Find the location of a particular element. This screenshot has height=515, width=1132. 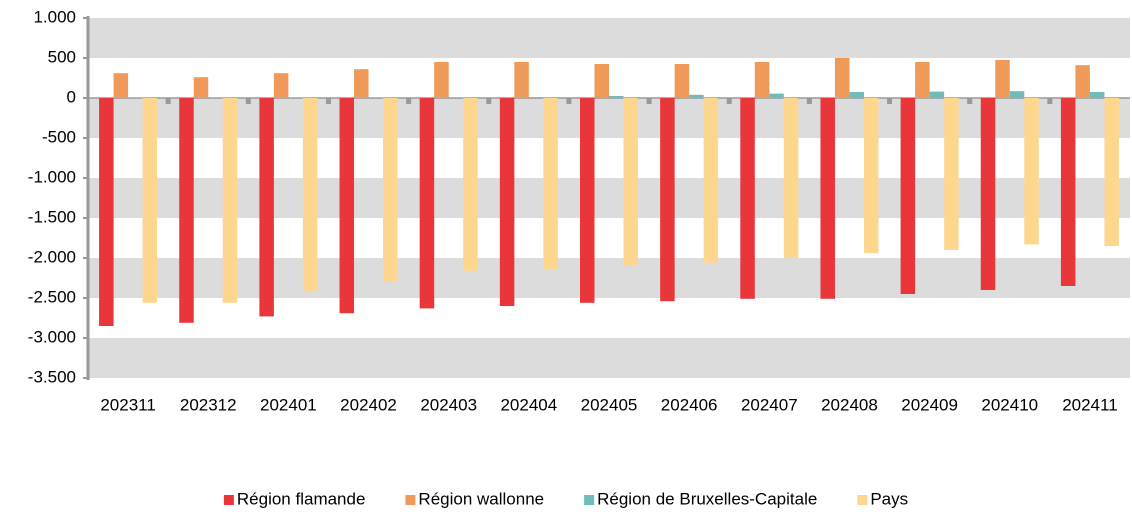

x-tick-label: 202407 is located at coordinates (769, 404).